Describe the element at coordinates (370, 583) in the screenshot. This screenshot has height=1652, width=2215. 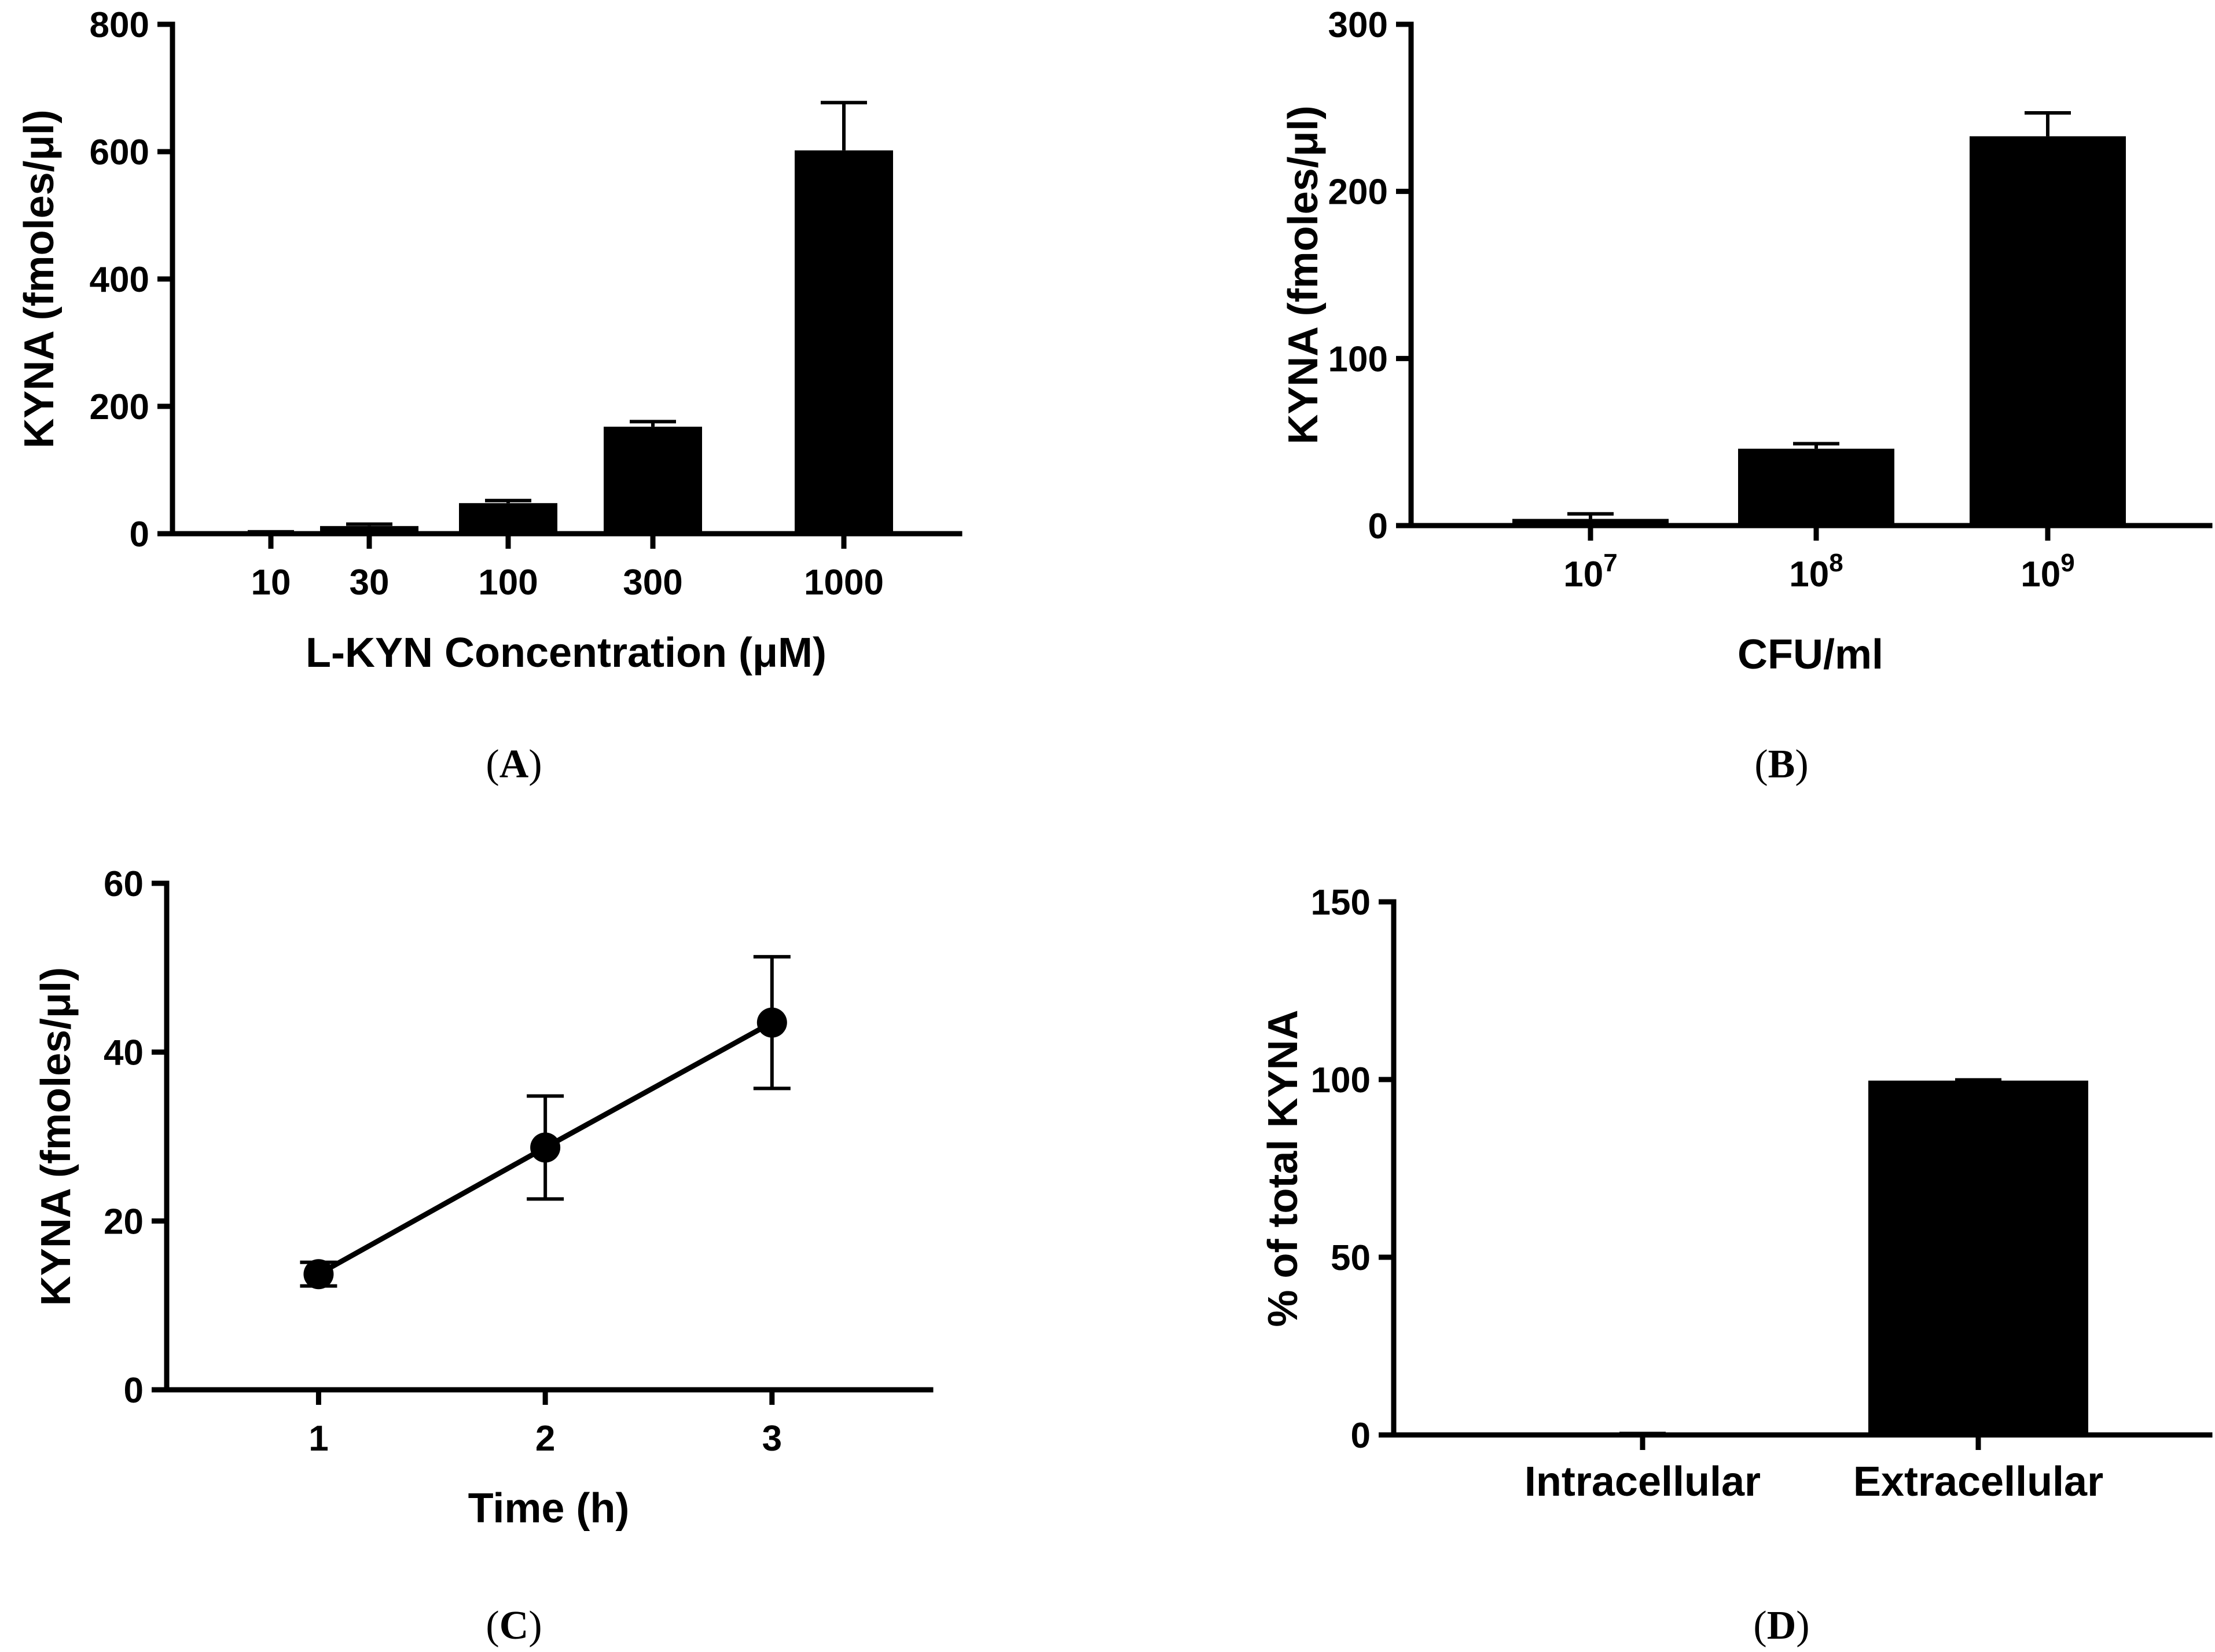
I see `x-tick-label: 30` at that location.